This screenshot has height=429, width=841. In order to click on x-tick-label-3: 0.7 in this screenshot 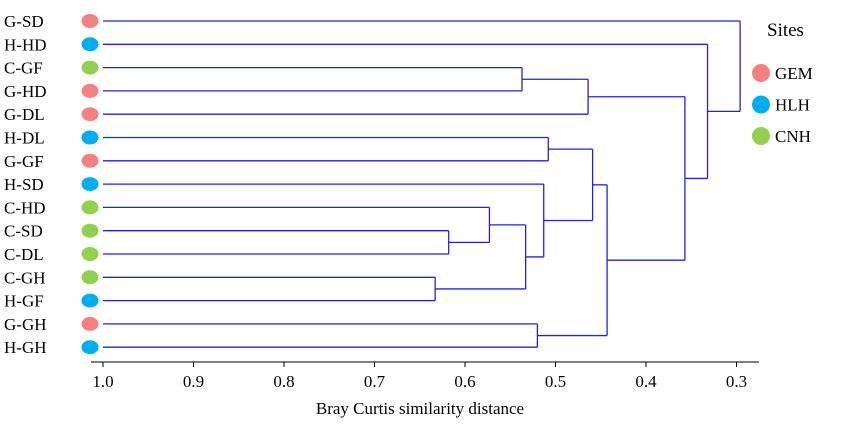, I will do `click(375, 381)`.